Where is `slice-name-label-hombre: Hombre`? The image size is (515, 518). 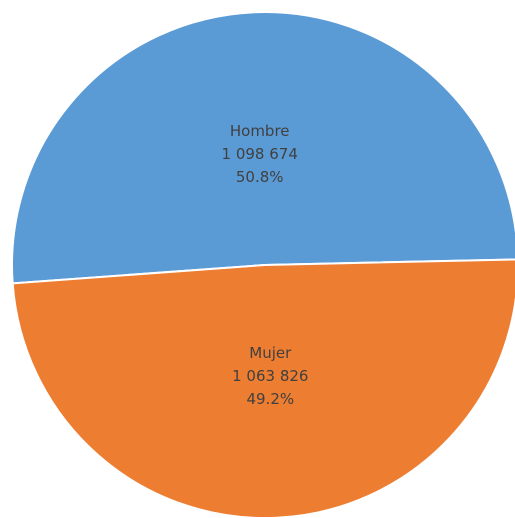 slice-name-label-hombre: Hombre is located at coordinates (260, 131).